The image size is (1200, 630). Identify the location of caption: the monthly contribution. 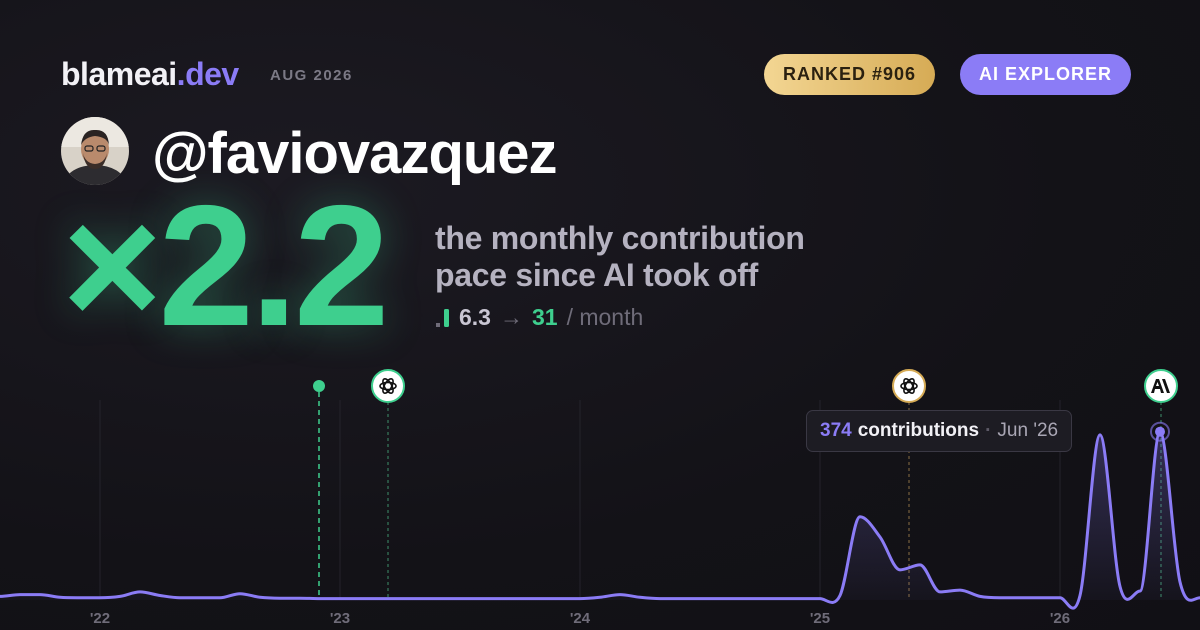
(620, 238).